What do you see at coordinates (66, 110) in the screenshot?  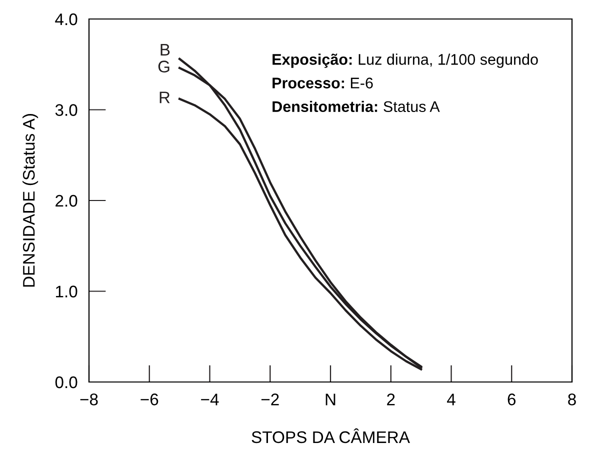 I see `y-tick-label: 3.0` at bounding box center [66, 110].